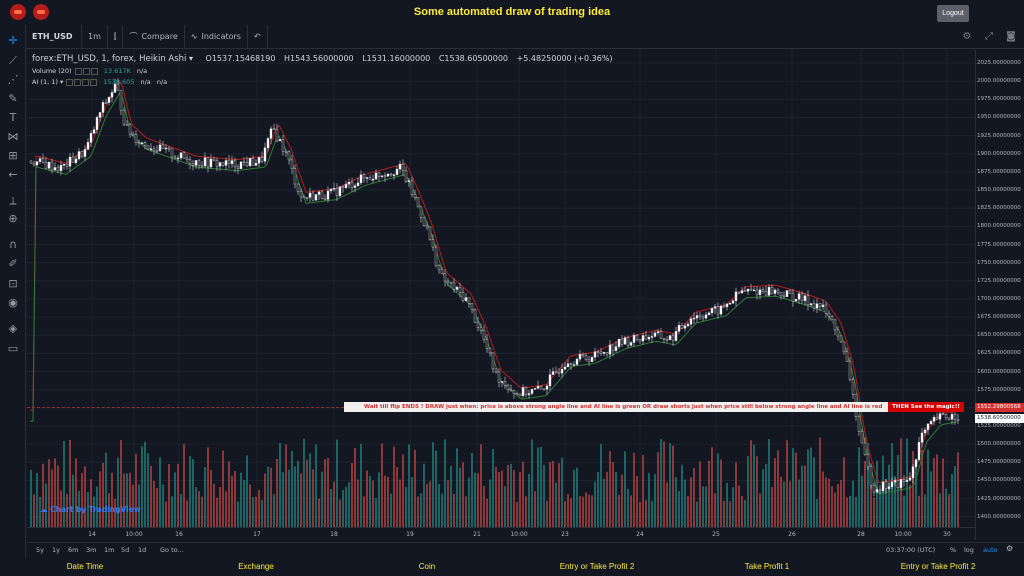  Describe the element at coordinates (56, 550) in the screenshot. I see `range-button-1y: 1y` at that location.